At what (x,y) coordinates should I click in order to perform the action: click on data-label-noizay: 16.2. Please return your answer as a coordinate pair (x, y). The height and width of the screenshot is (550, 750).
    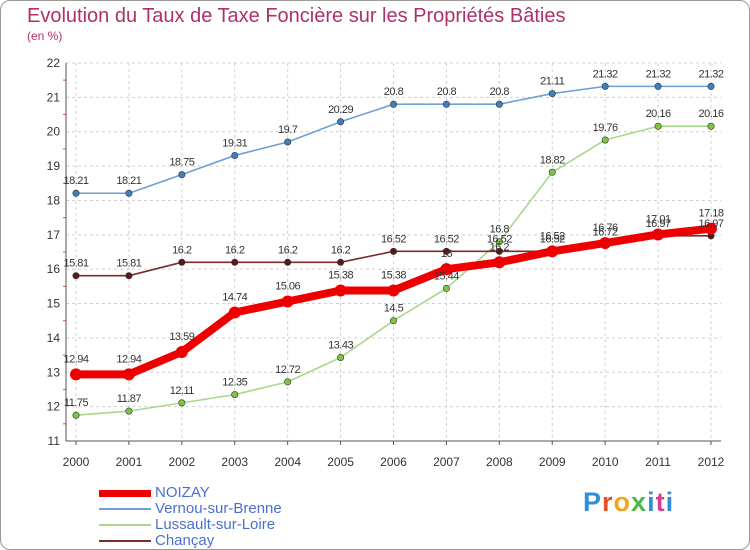
    Looking at the image, I should click on (500, 247).